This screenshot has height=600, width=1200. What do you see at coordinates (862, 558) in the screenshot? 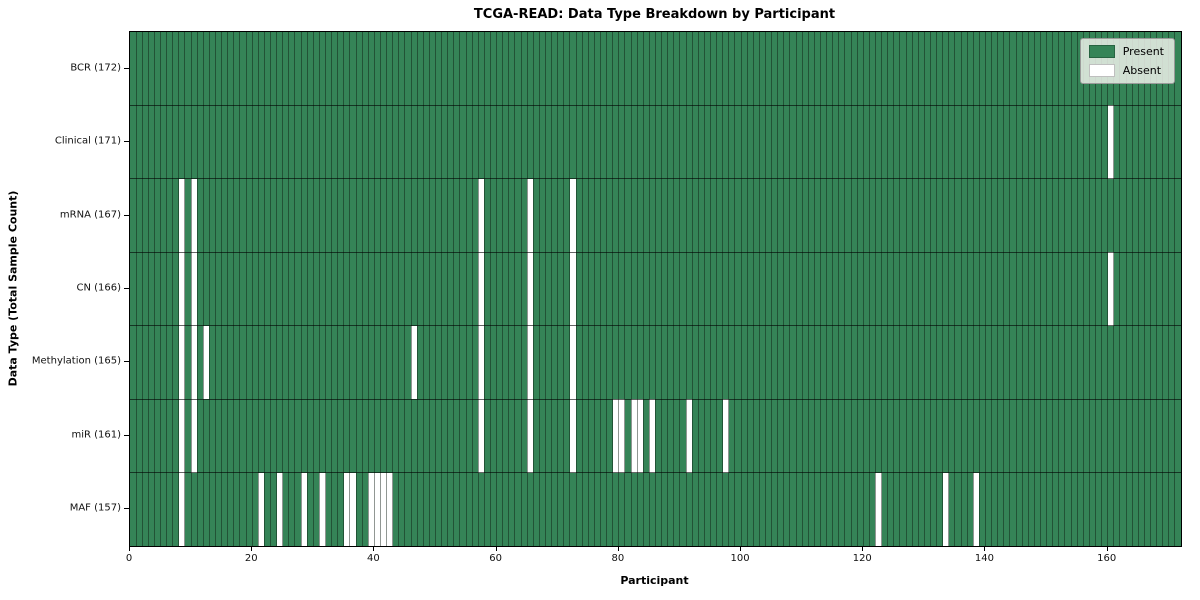
I see `x-tick-label: 120` at bounding box center [862, 558].